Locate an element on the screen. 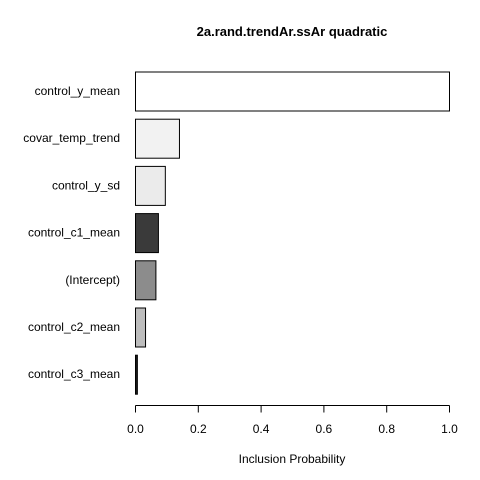 The height and width of the screenshot is (480, 480). x-tick-label: 1.0 is located at coordinates (449, 429).